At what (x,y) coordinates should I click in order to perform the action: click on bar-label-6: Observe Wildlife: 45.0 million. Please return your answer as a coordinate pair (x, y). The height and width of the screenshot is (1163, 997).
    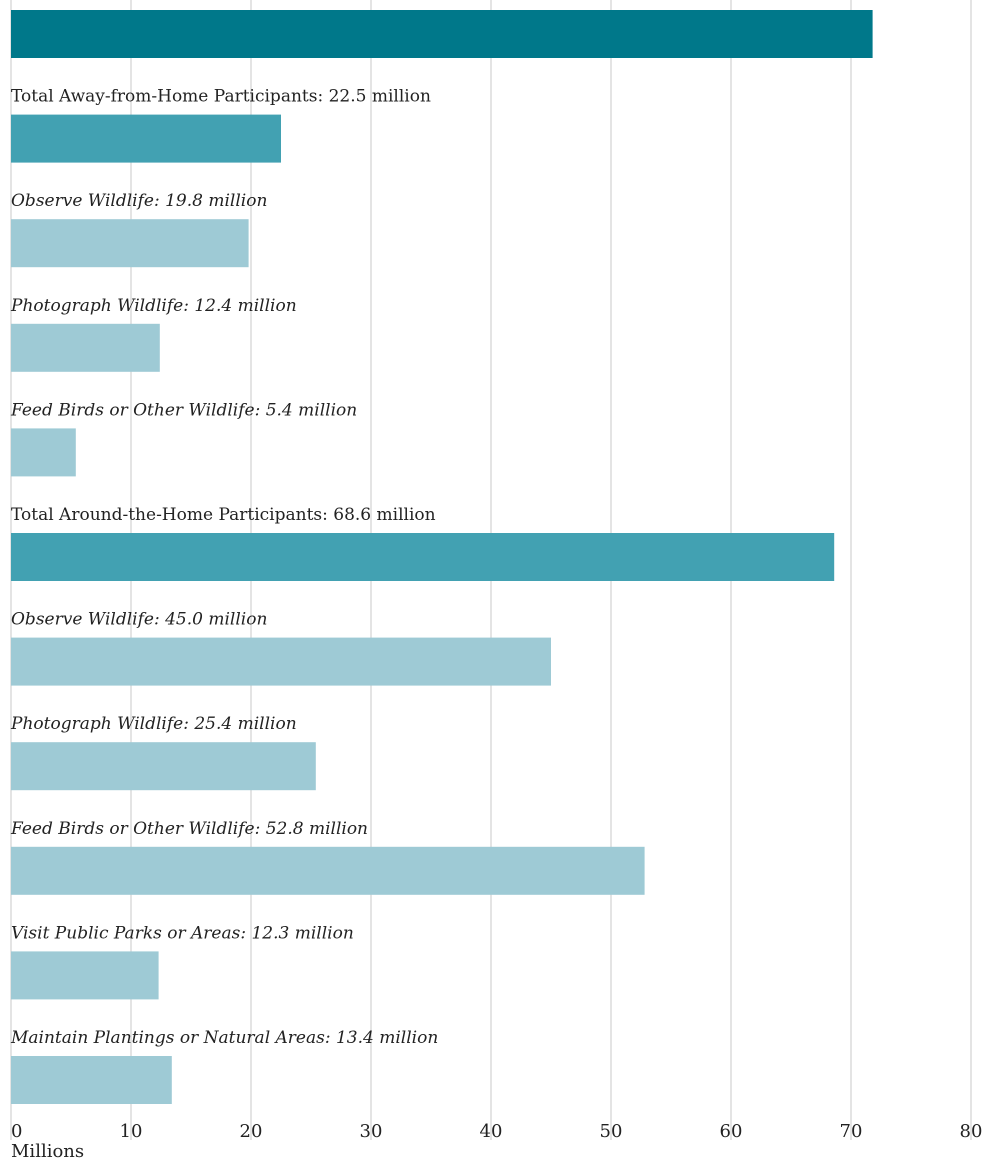
    Looking at the image, I should click on (139, 620).